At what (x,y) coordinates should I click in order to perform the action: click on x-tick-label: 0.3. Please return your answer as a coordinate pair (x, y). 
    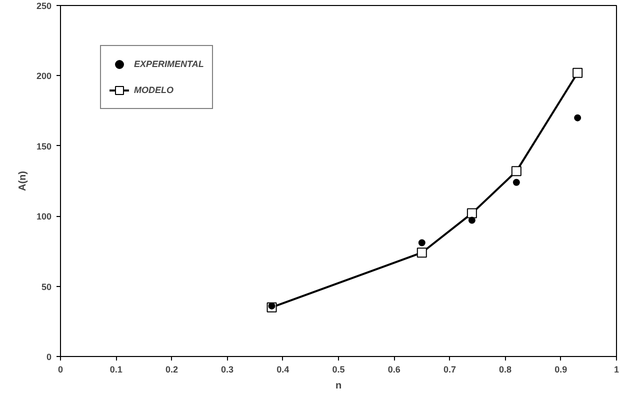
    Looking at the image, I should click on (227, 369).